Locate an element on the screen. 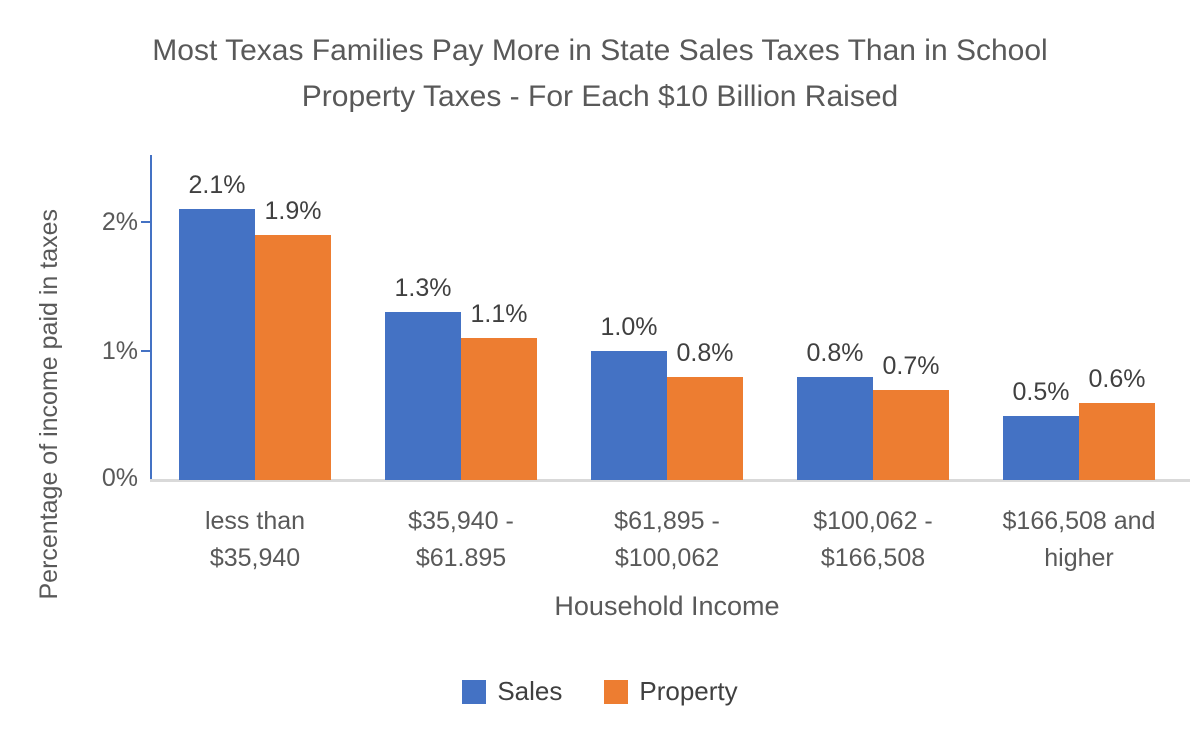  x-category-label-line: $100,062 - is located at coordinates (873, 521).